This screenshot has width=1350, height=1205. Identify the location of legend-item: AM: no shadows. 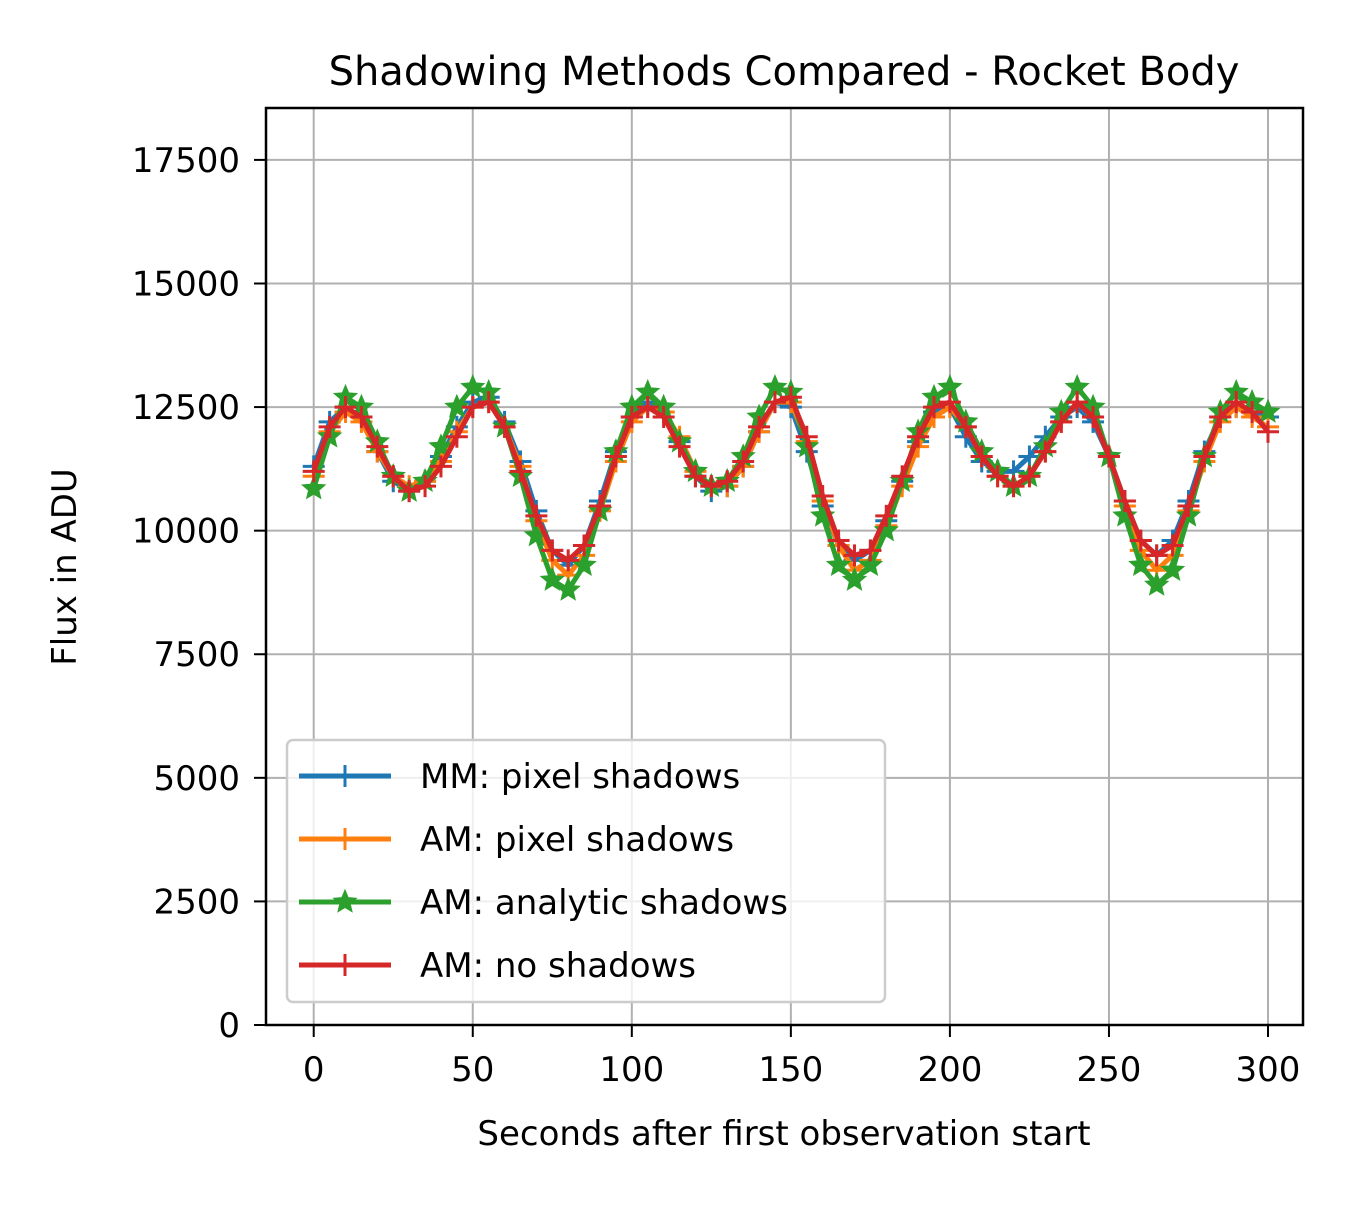
(497, 966).